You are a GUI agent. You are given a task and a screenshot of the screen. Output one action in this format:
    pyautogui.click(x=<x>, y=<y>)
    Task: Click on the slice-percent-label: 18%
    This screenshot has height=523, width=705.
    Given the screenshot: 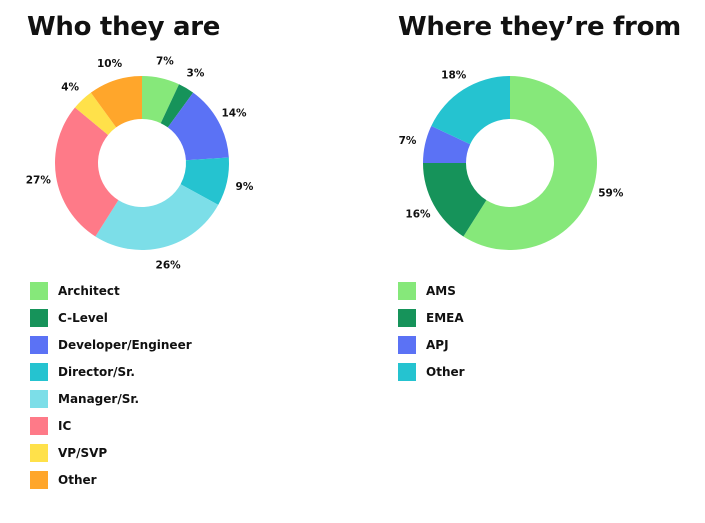 What is the action you would take?
    pyautogui.click(x=454, y=75)
    